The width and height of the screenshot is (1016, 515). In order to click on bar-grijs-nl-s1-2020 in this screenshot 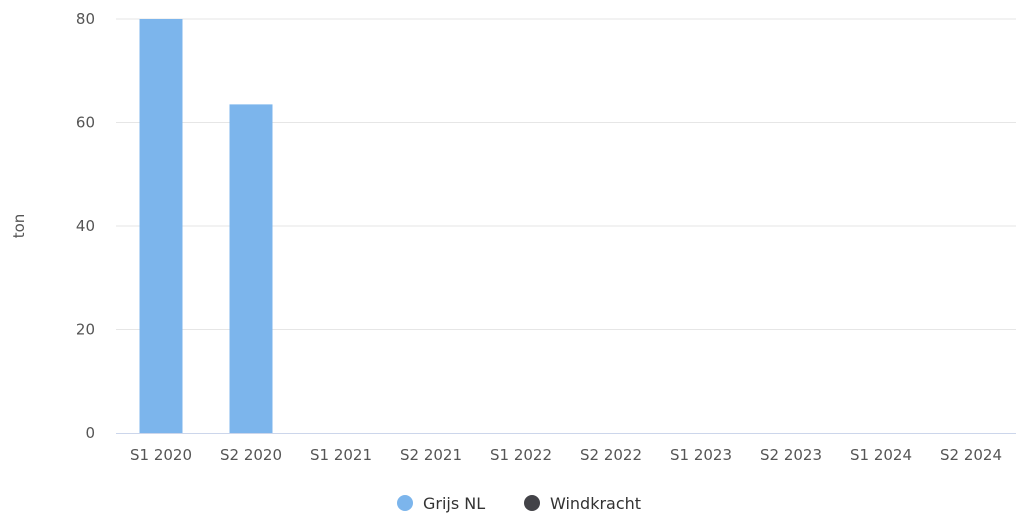, I will do `click(161, 226)`.